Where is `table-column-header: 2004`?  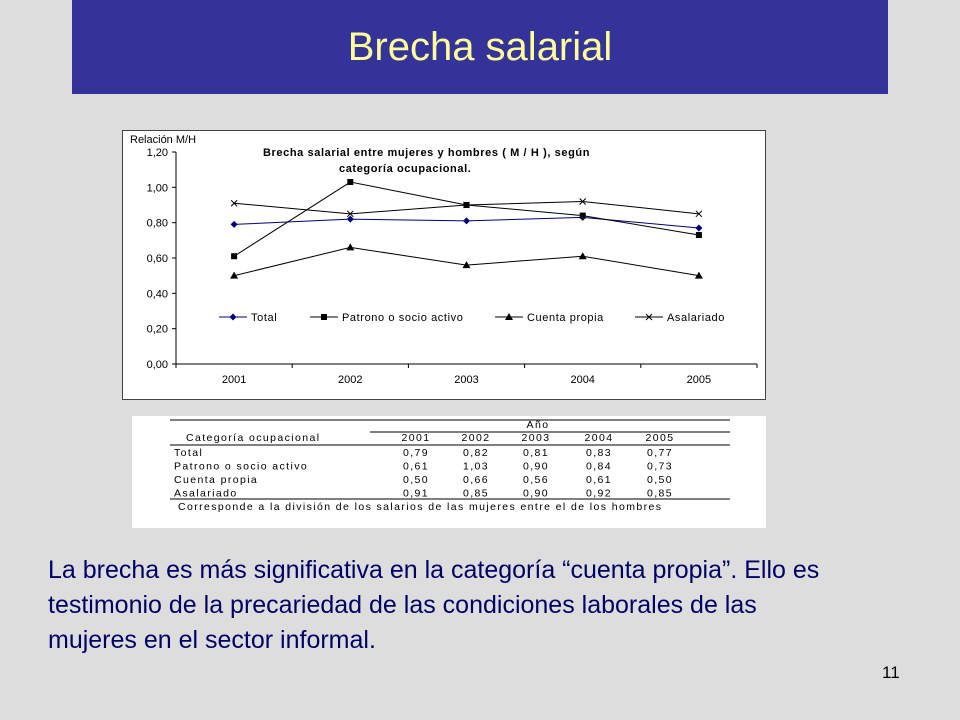
table-column-header: 2004 is located at coordinates (599, 438).